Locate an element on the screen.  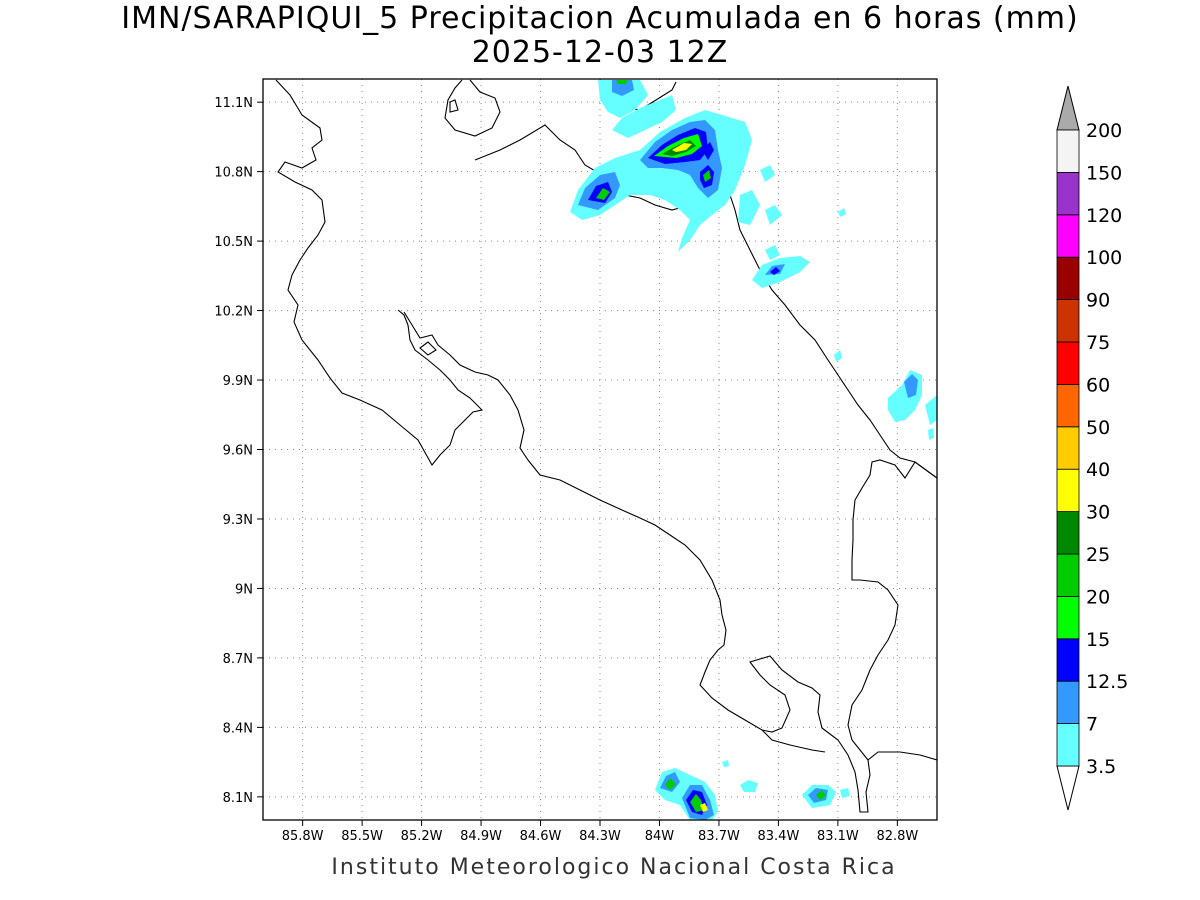
precip-area-side2 is located at coordinates (708, 151).